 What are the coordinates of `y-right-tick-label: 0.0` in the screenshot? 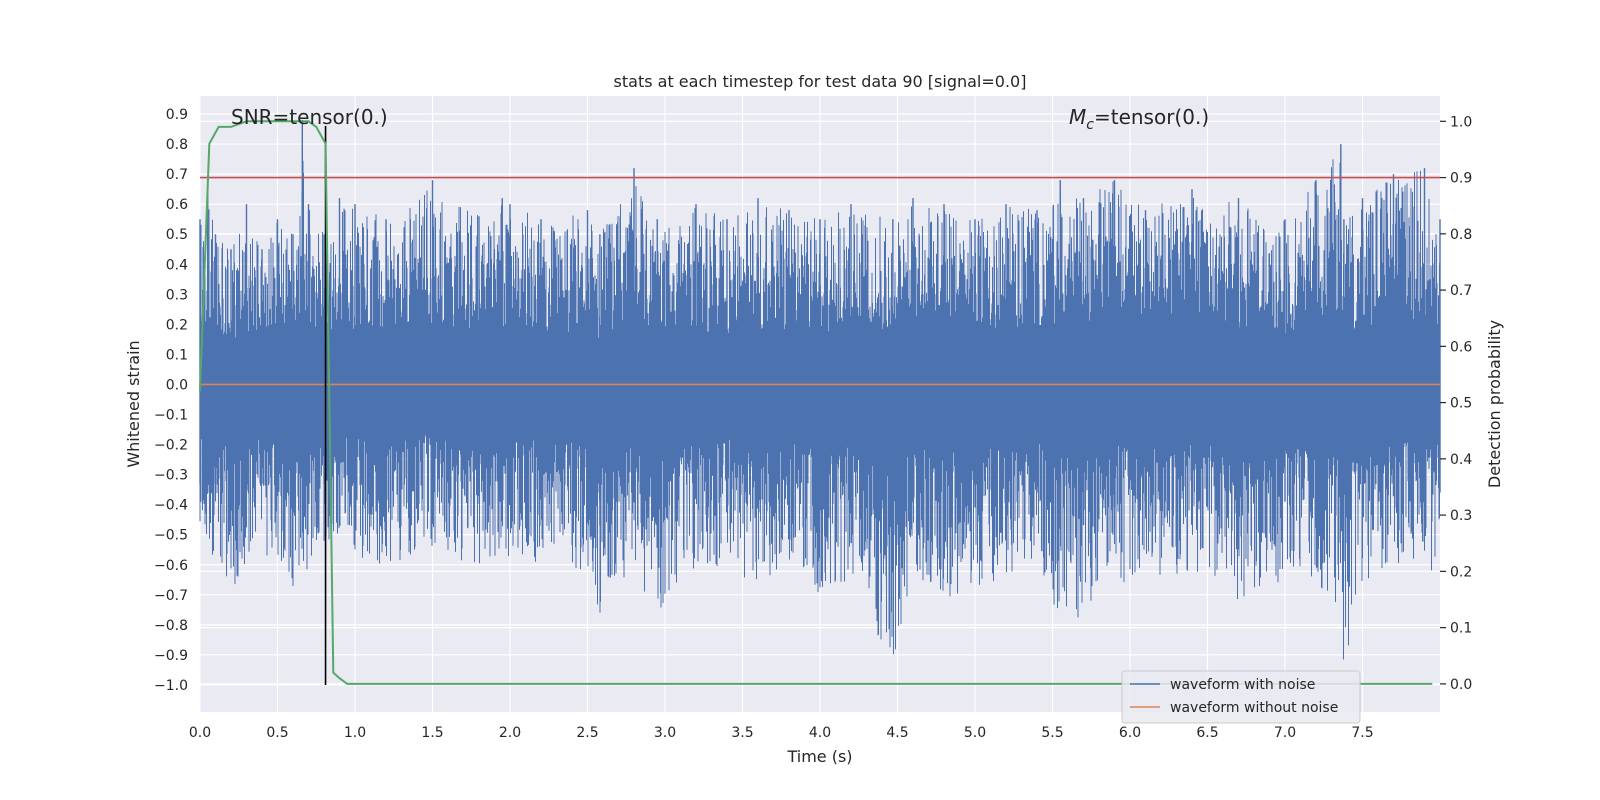 It's located at (1461, 685).